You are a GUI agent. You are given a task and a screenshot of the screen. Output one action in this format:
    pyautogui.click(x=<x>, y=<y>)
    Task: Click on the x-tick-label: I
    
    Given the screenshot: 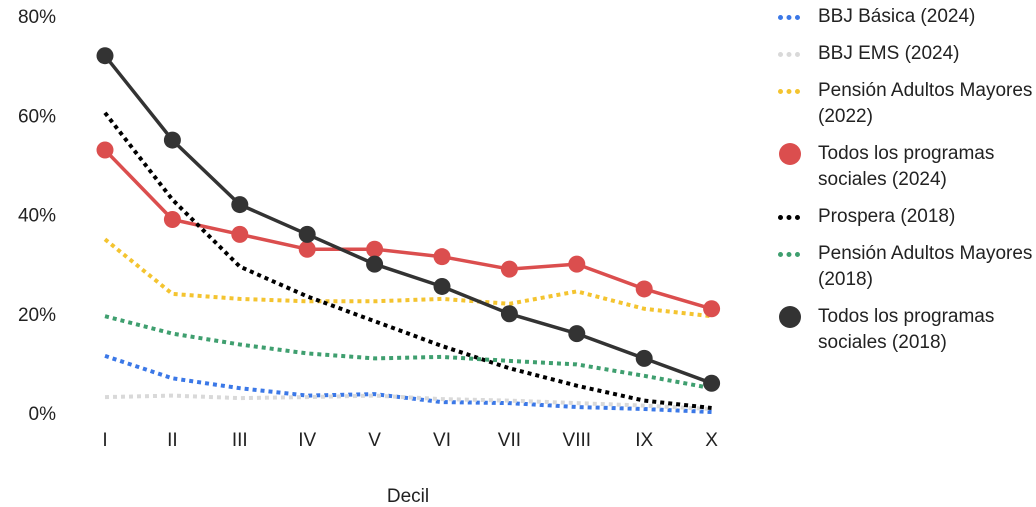 What is the action you would take?
    pyautogui.click(x=104, y=440)
    